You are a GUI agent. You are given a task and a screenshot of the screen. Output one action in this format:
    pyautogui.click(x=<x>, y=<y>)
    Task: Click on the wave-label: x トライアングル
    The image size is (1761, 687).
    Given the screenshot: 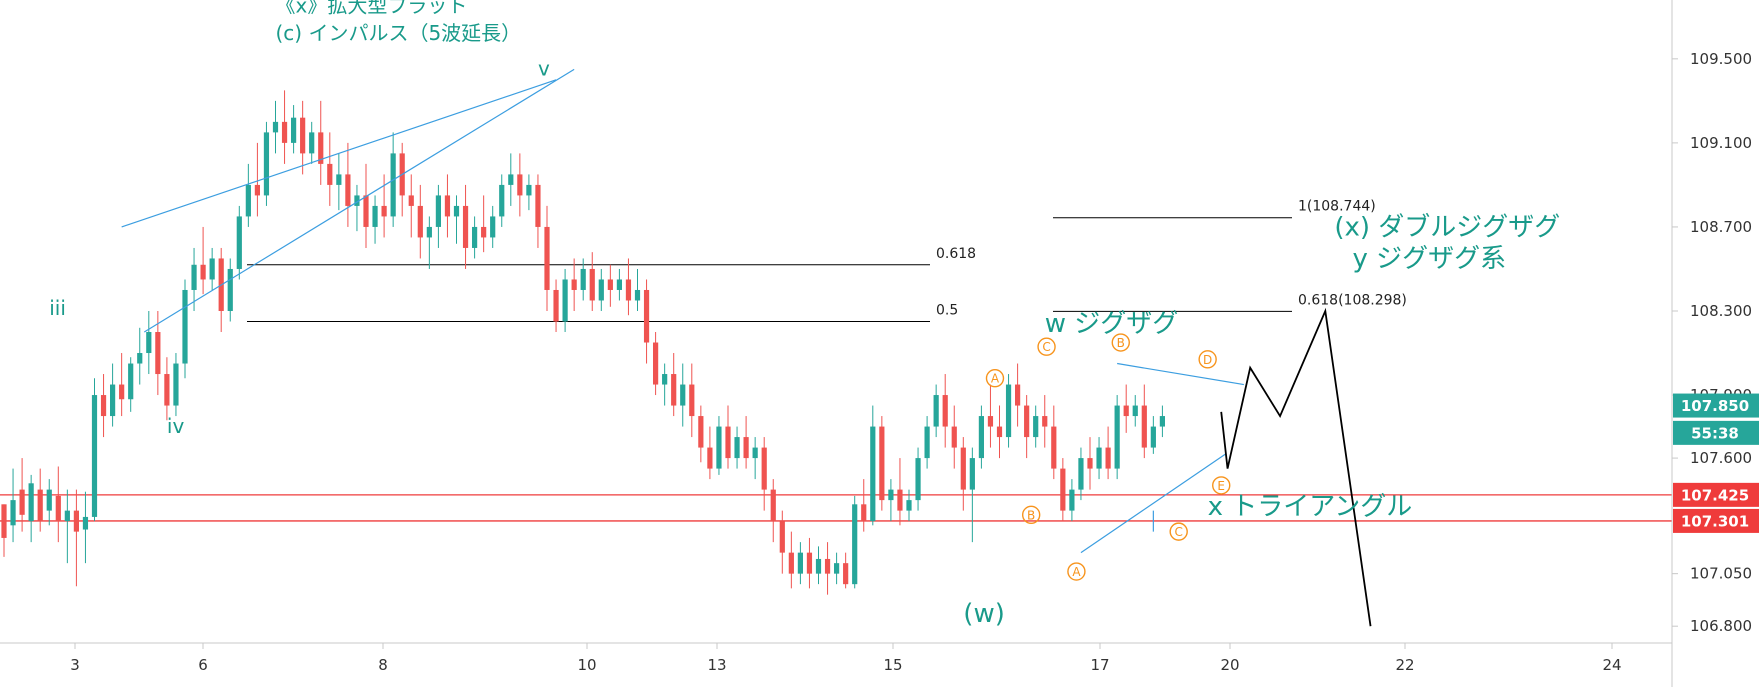 What is the action you would take?
    pyautogui.click(x=1310, y=507)
    